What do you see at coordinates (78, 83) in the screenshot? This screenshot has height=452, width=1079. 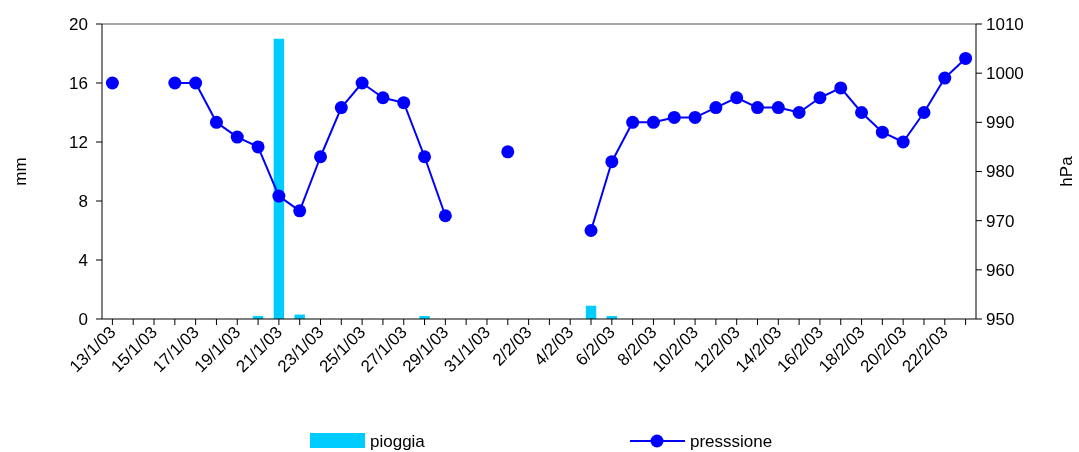 I see `y-tick-label: 16` at bounding box center [78, 83].